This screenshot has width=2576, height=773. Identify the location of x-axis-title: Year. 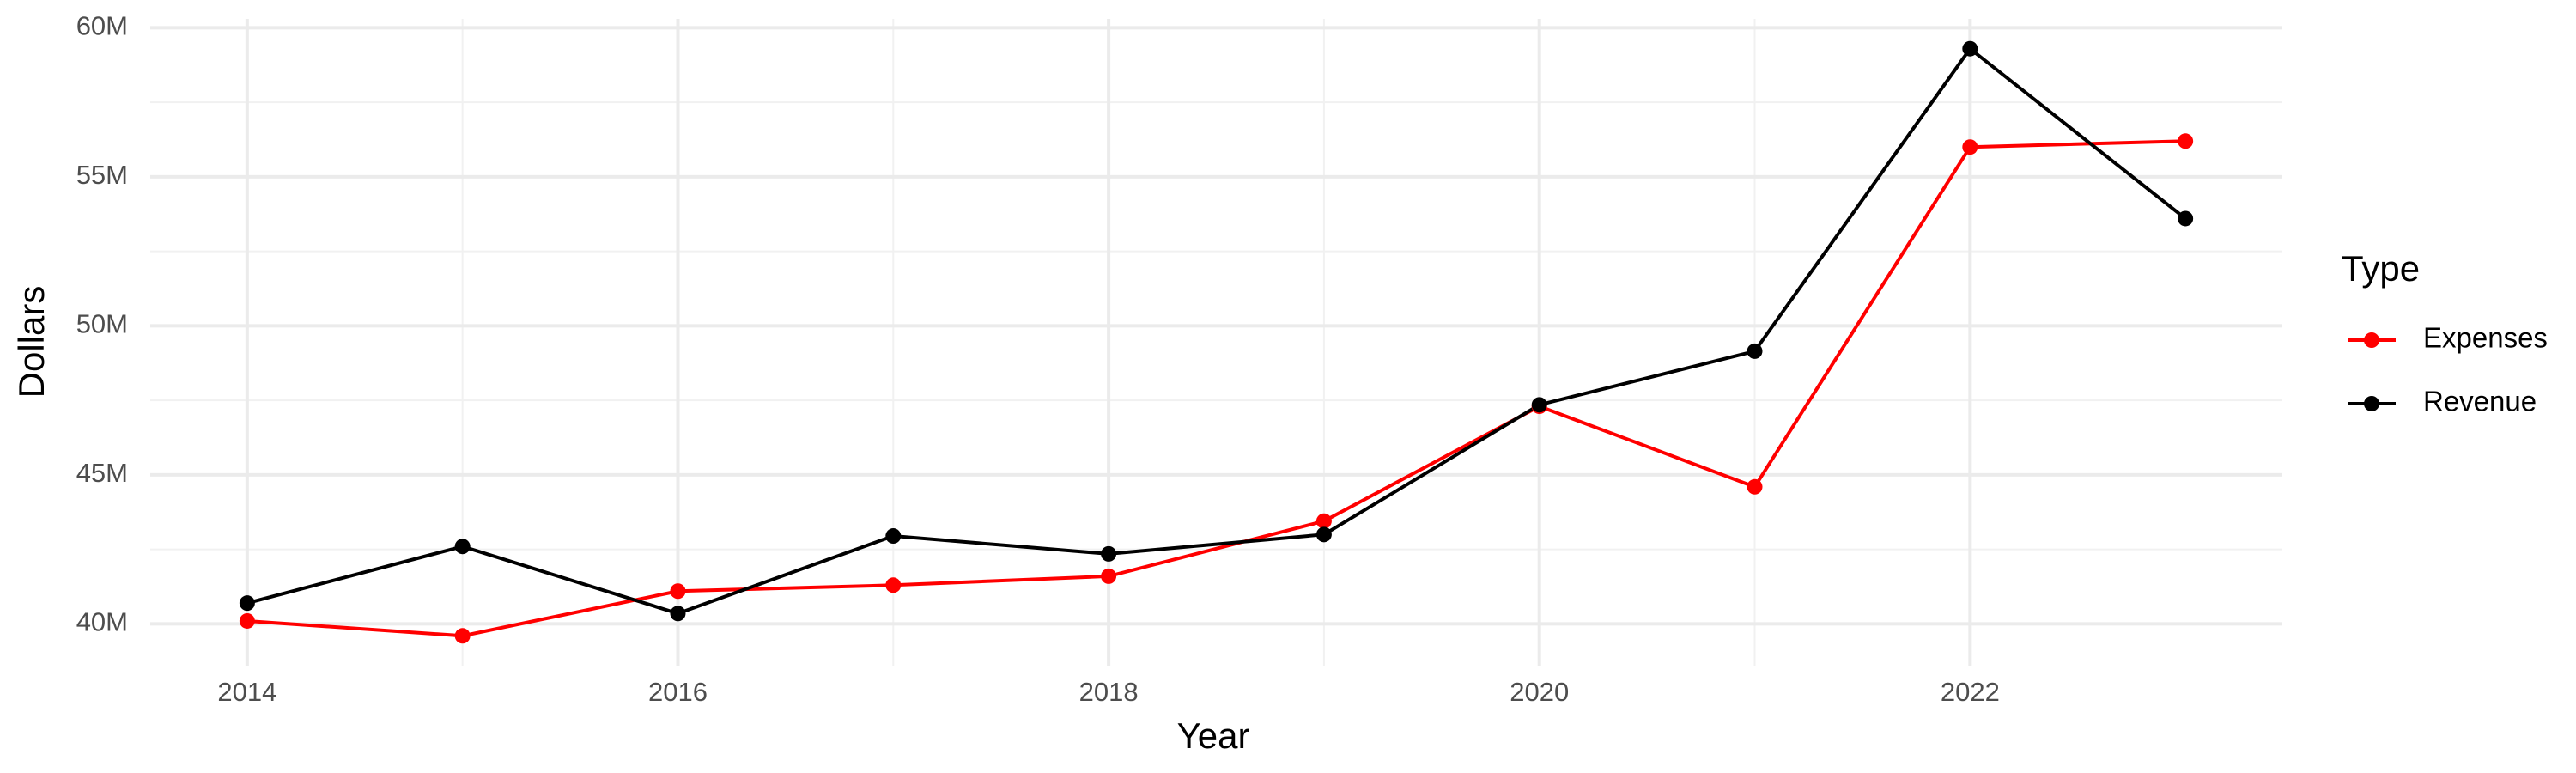
(1213, 735).